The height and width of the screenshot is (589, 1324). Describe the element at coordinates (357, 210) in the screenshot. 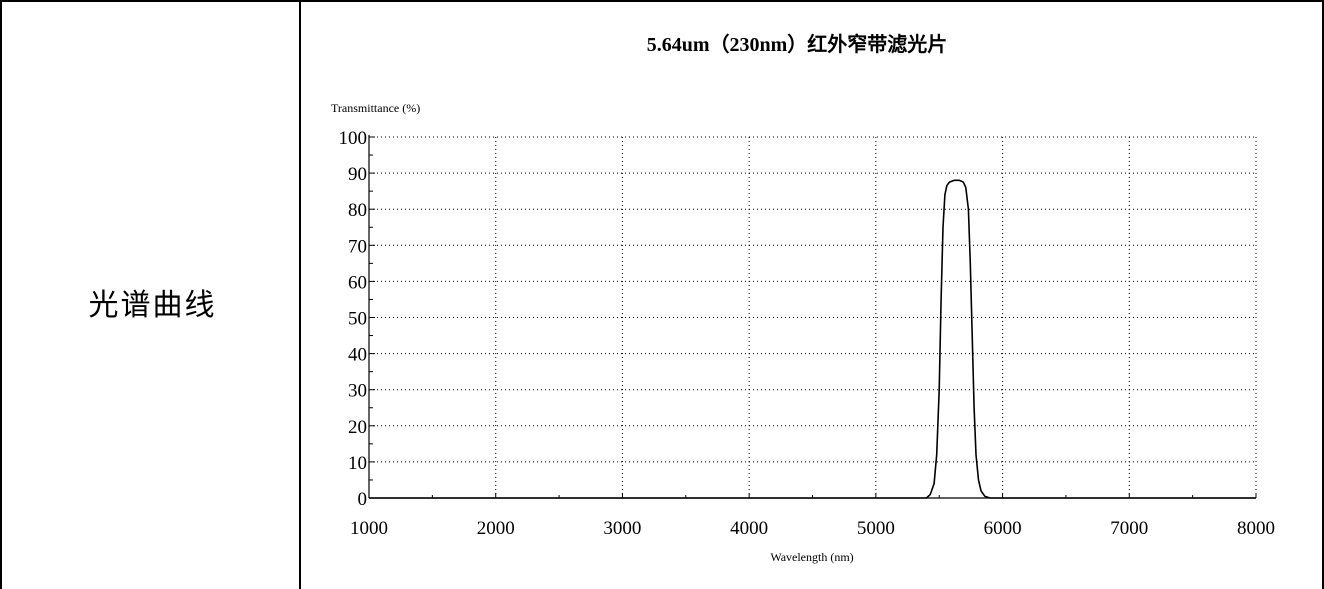

I see `y-tick-label: 80` at that location.